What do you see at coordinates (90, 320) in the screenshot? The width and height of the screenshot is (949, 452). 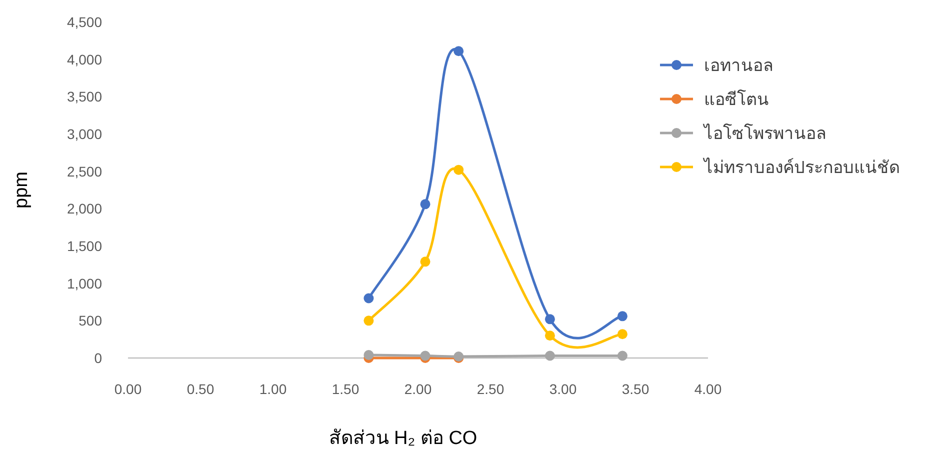 I see `y-tick-label: 500` at bounding box center [90, 320].